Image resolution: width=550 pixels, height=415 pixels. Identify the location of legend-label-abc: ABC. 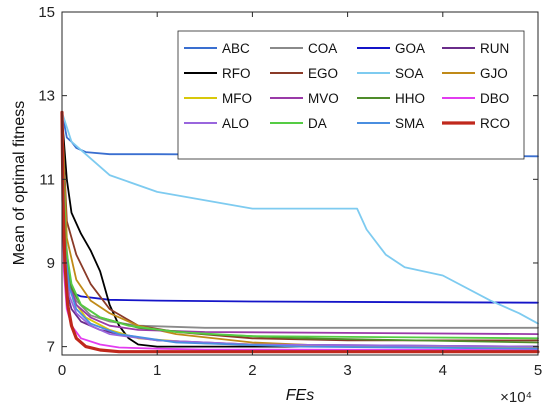
(236, 48).